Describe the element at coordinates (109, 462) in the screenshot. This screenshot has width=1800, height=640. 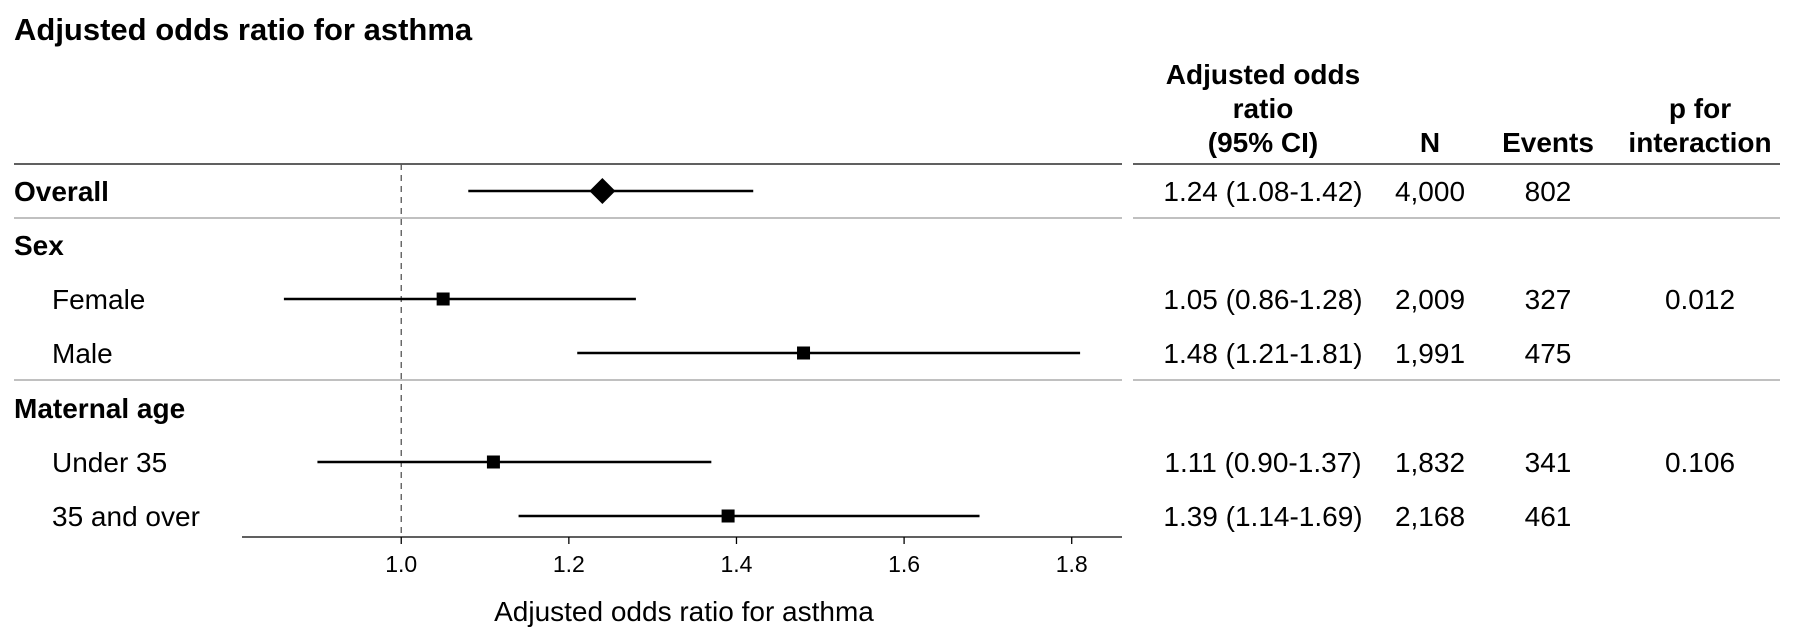
I see `row-label: Under 35` at that location.